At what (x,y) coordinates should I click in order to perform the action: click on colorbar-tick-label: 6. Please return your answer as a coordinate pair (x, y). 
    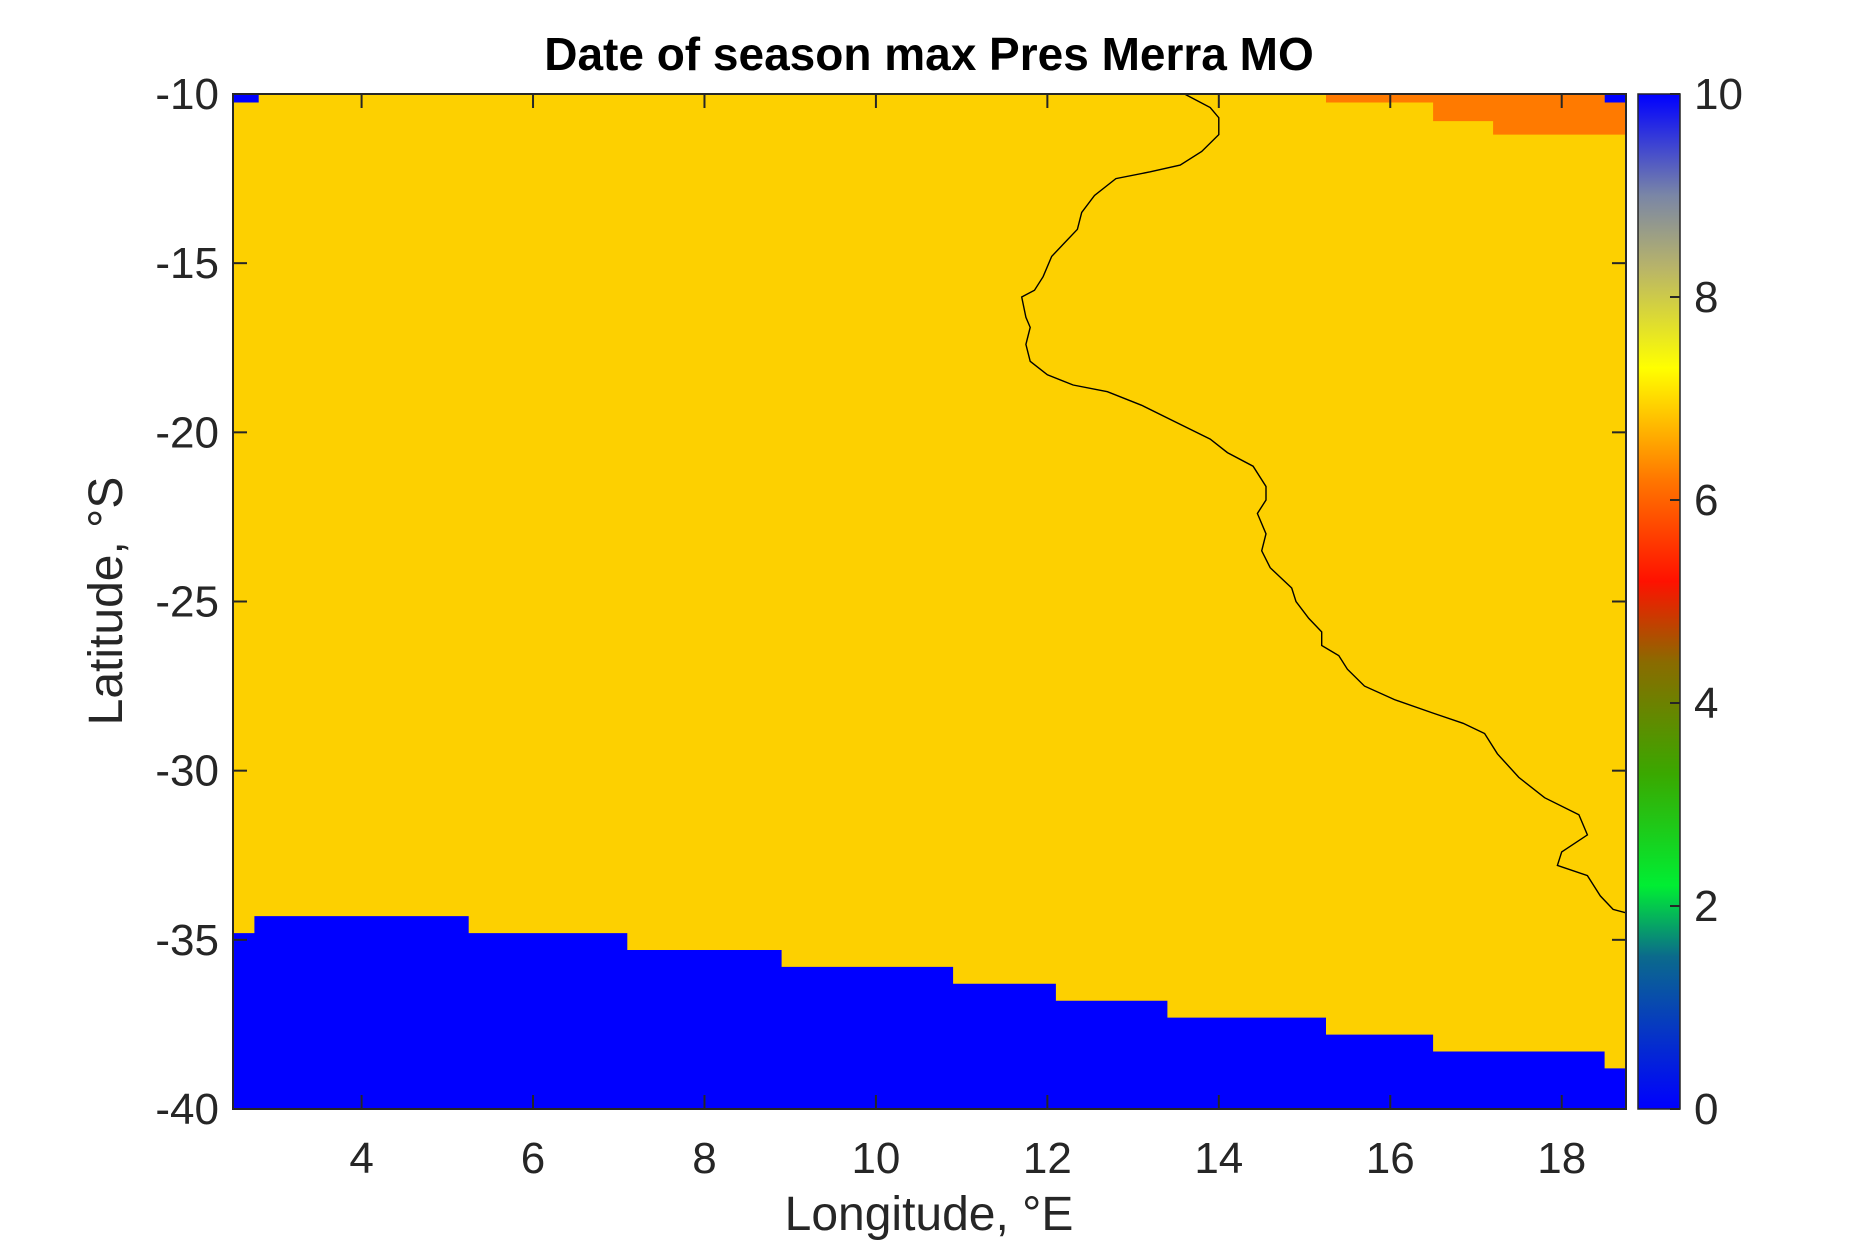
    Looking at the image, I should click on (1706, 500).